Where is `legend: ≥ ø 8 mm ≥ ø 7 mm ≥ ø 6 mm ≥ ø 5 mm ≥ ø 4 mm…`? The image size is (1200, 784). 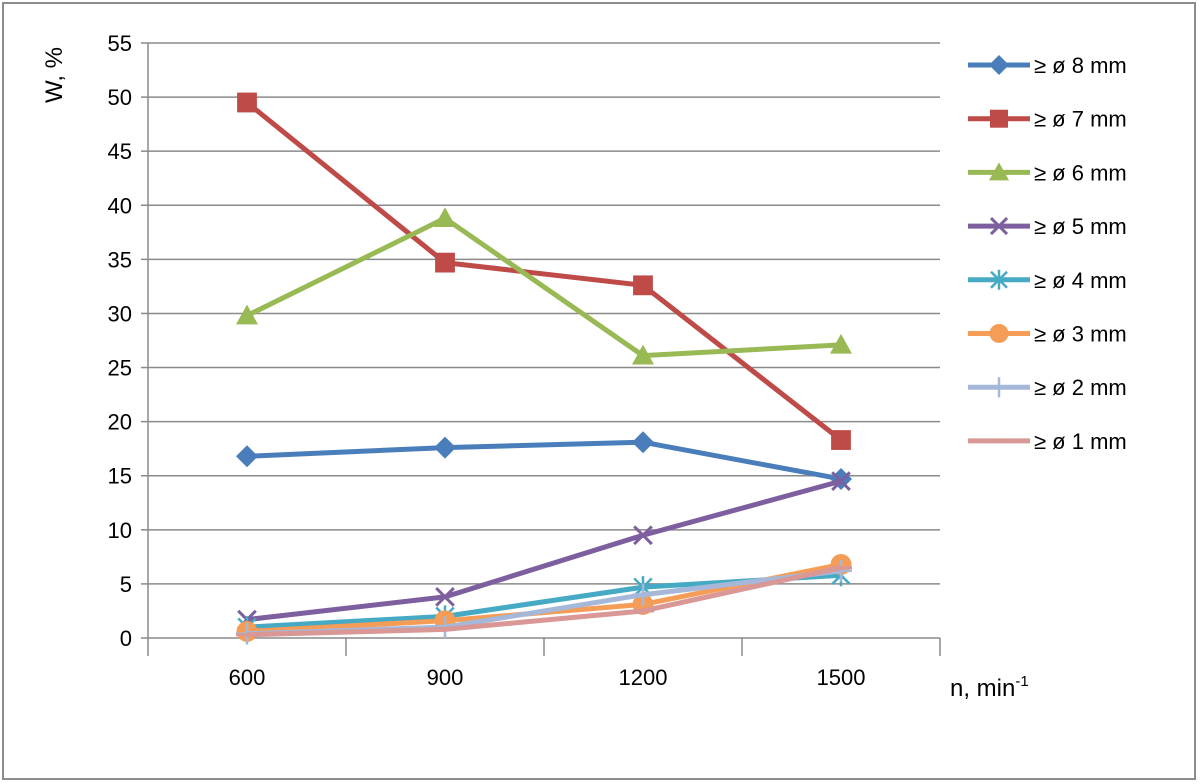 legend: ≥ ø 8 mm ≥ ø 7 mm ≥ ø 6 mm ≥ ø 5 mm ≥ ø 4 mm… is located at coordinates (1047, 253).